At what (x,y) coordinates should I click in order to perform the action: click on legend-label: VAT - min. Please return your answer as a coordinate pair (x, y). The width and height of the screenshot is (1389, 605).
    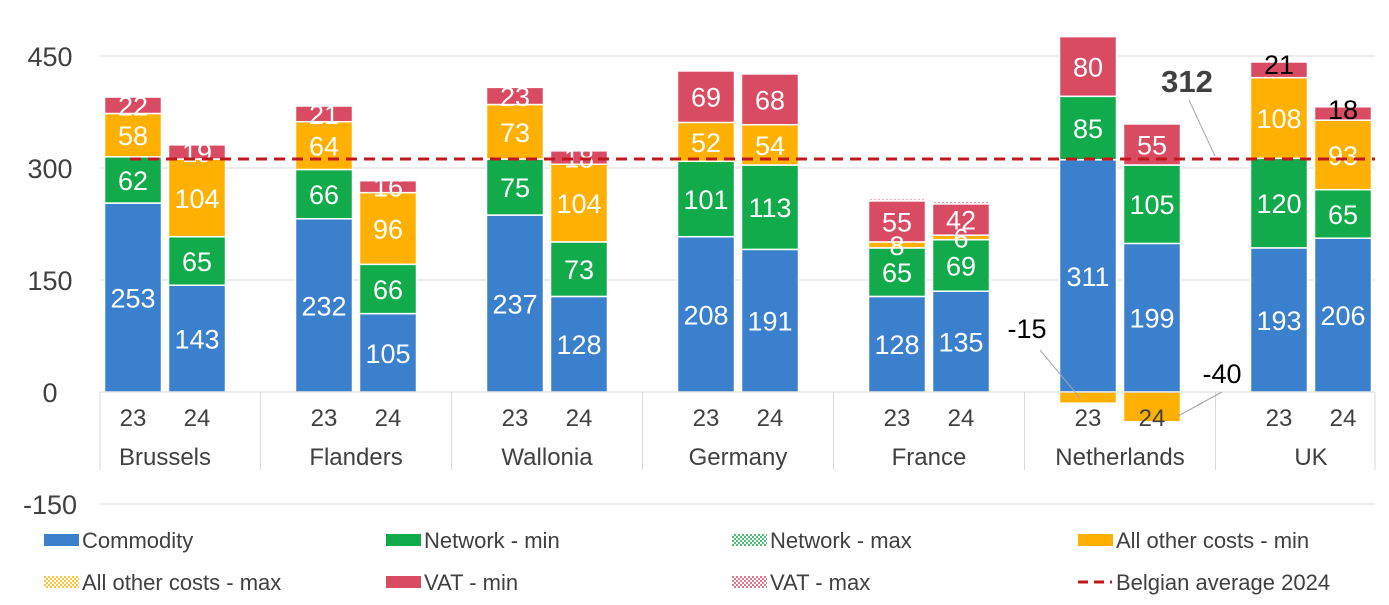
    Looking at the image, I should click on (471, 582).